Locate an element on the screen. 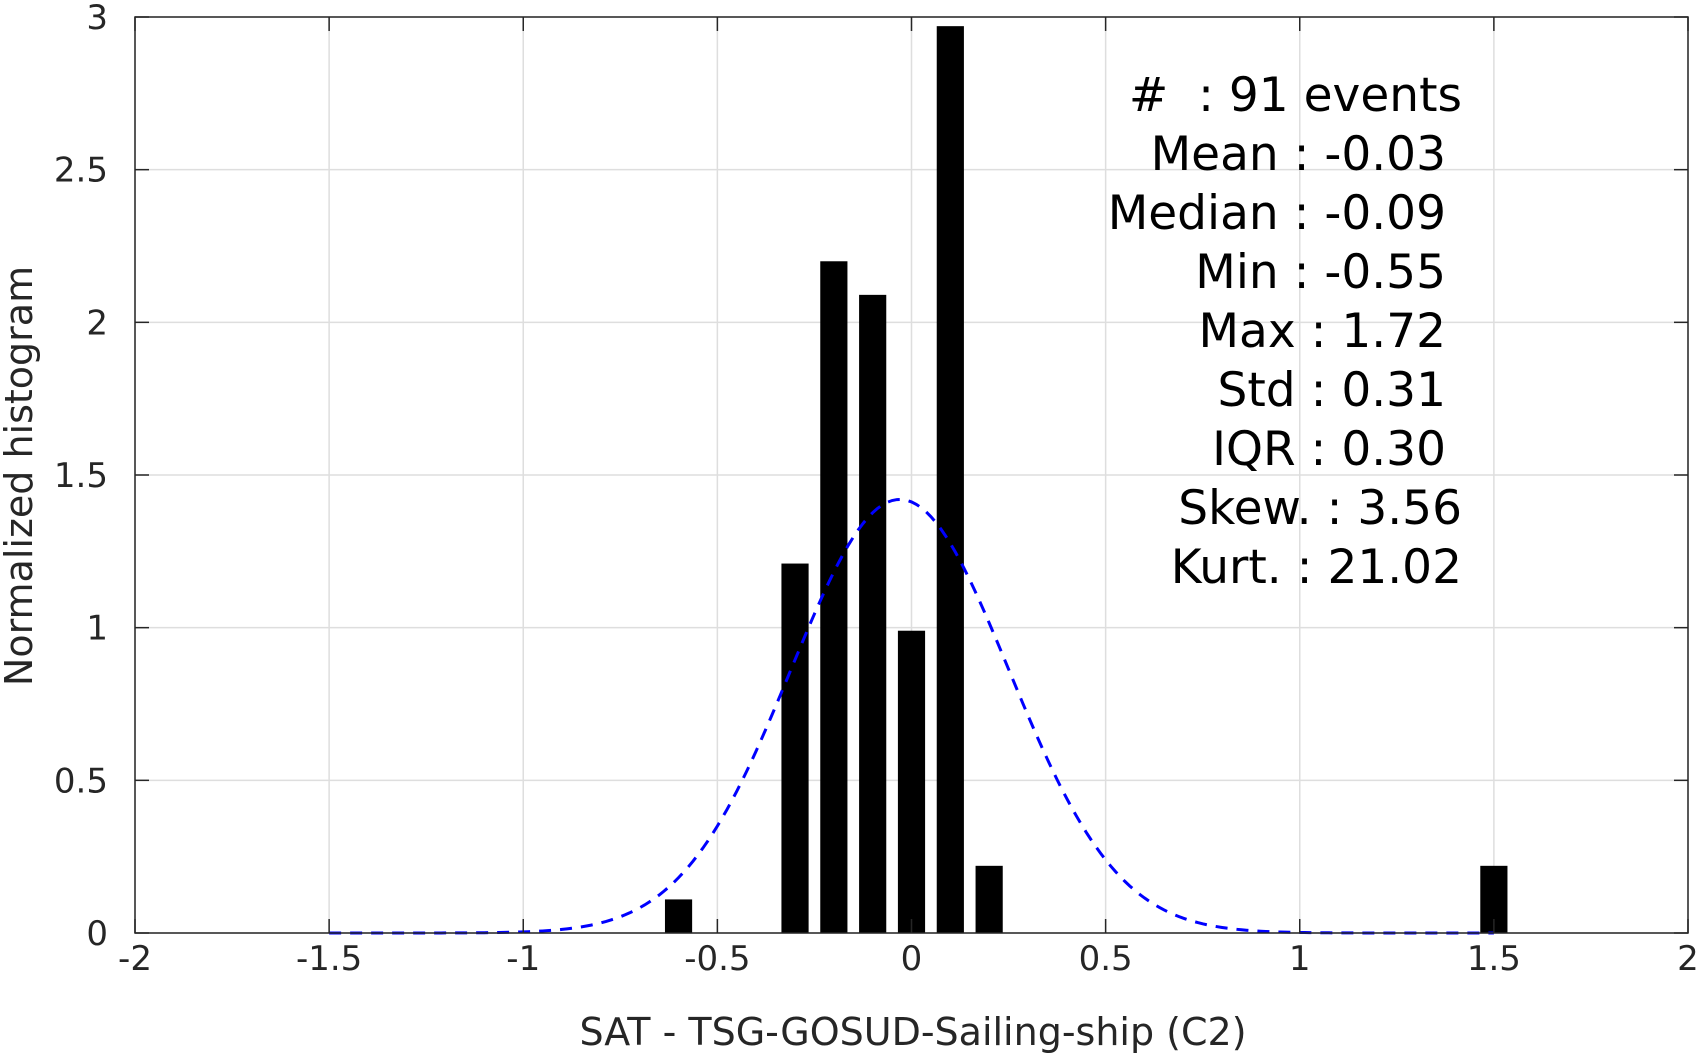 The height and width of the screenshot is (1056, 1703). y-tick-label: 2 is located at coordinates (97, 323).